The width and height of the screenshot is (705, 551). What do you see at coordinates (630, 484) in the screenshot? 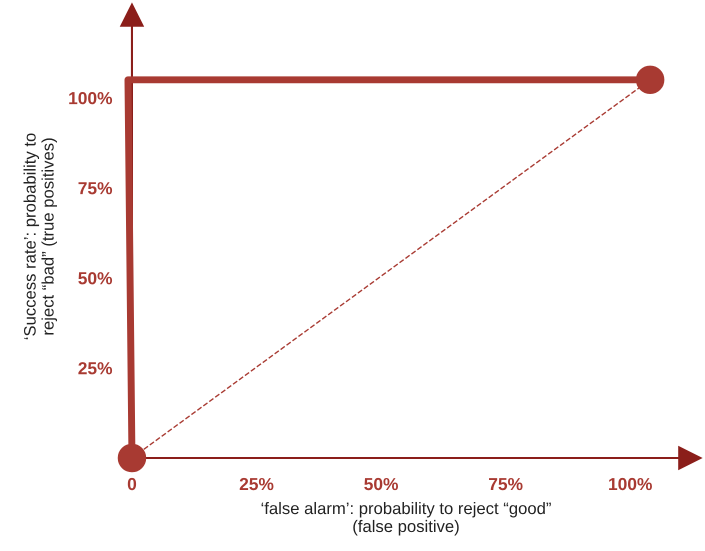
I see `x-tick-label: 100%` at bounding box center [630, 484].